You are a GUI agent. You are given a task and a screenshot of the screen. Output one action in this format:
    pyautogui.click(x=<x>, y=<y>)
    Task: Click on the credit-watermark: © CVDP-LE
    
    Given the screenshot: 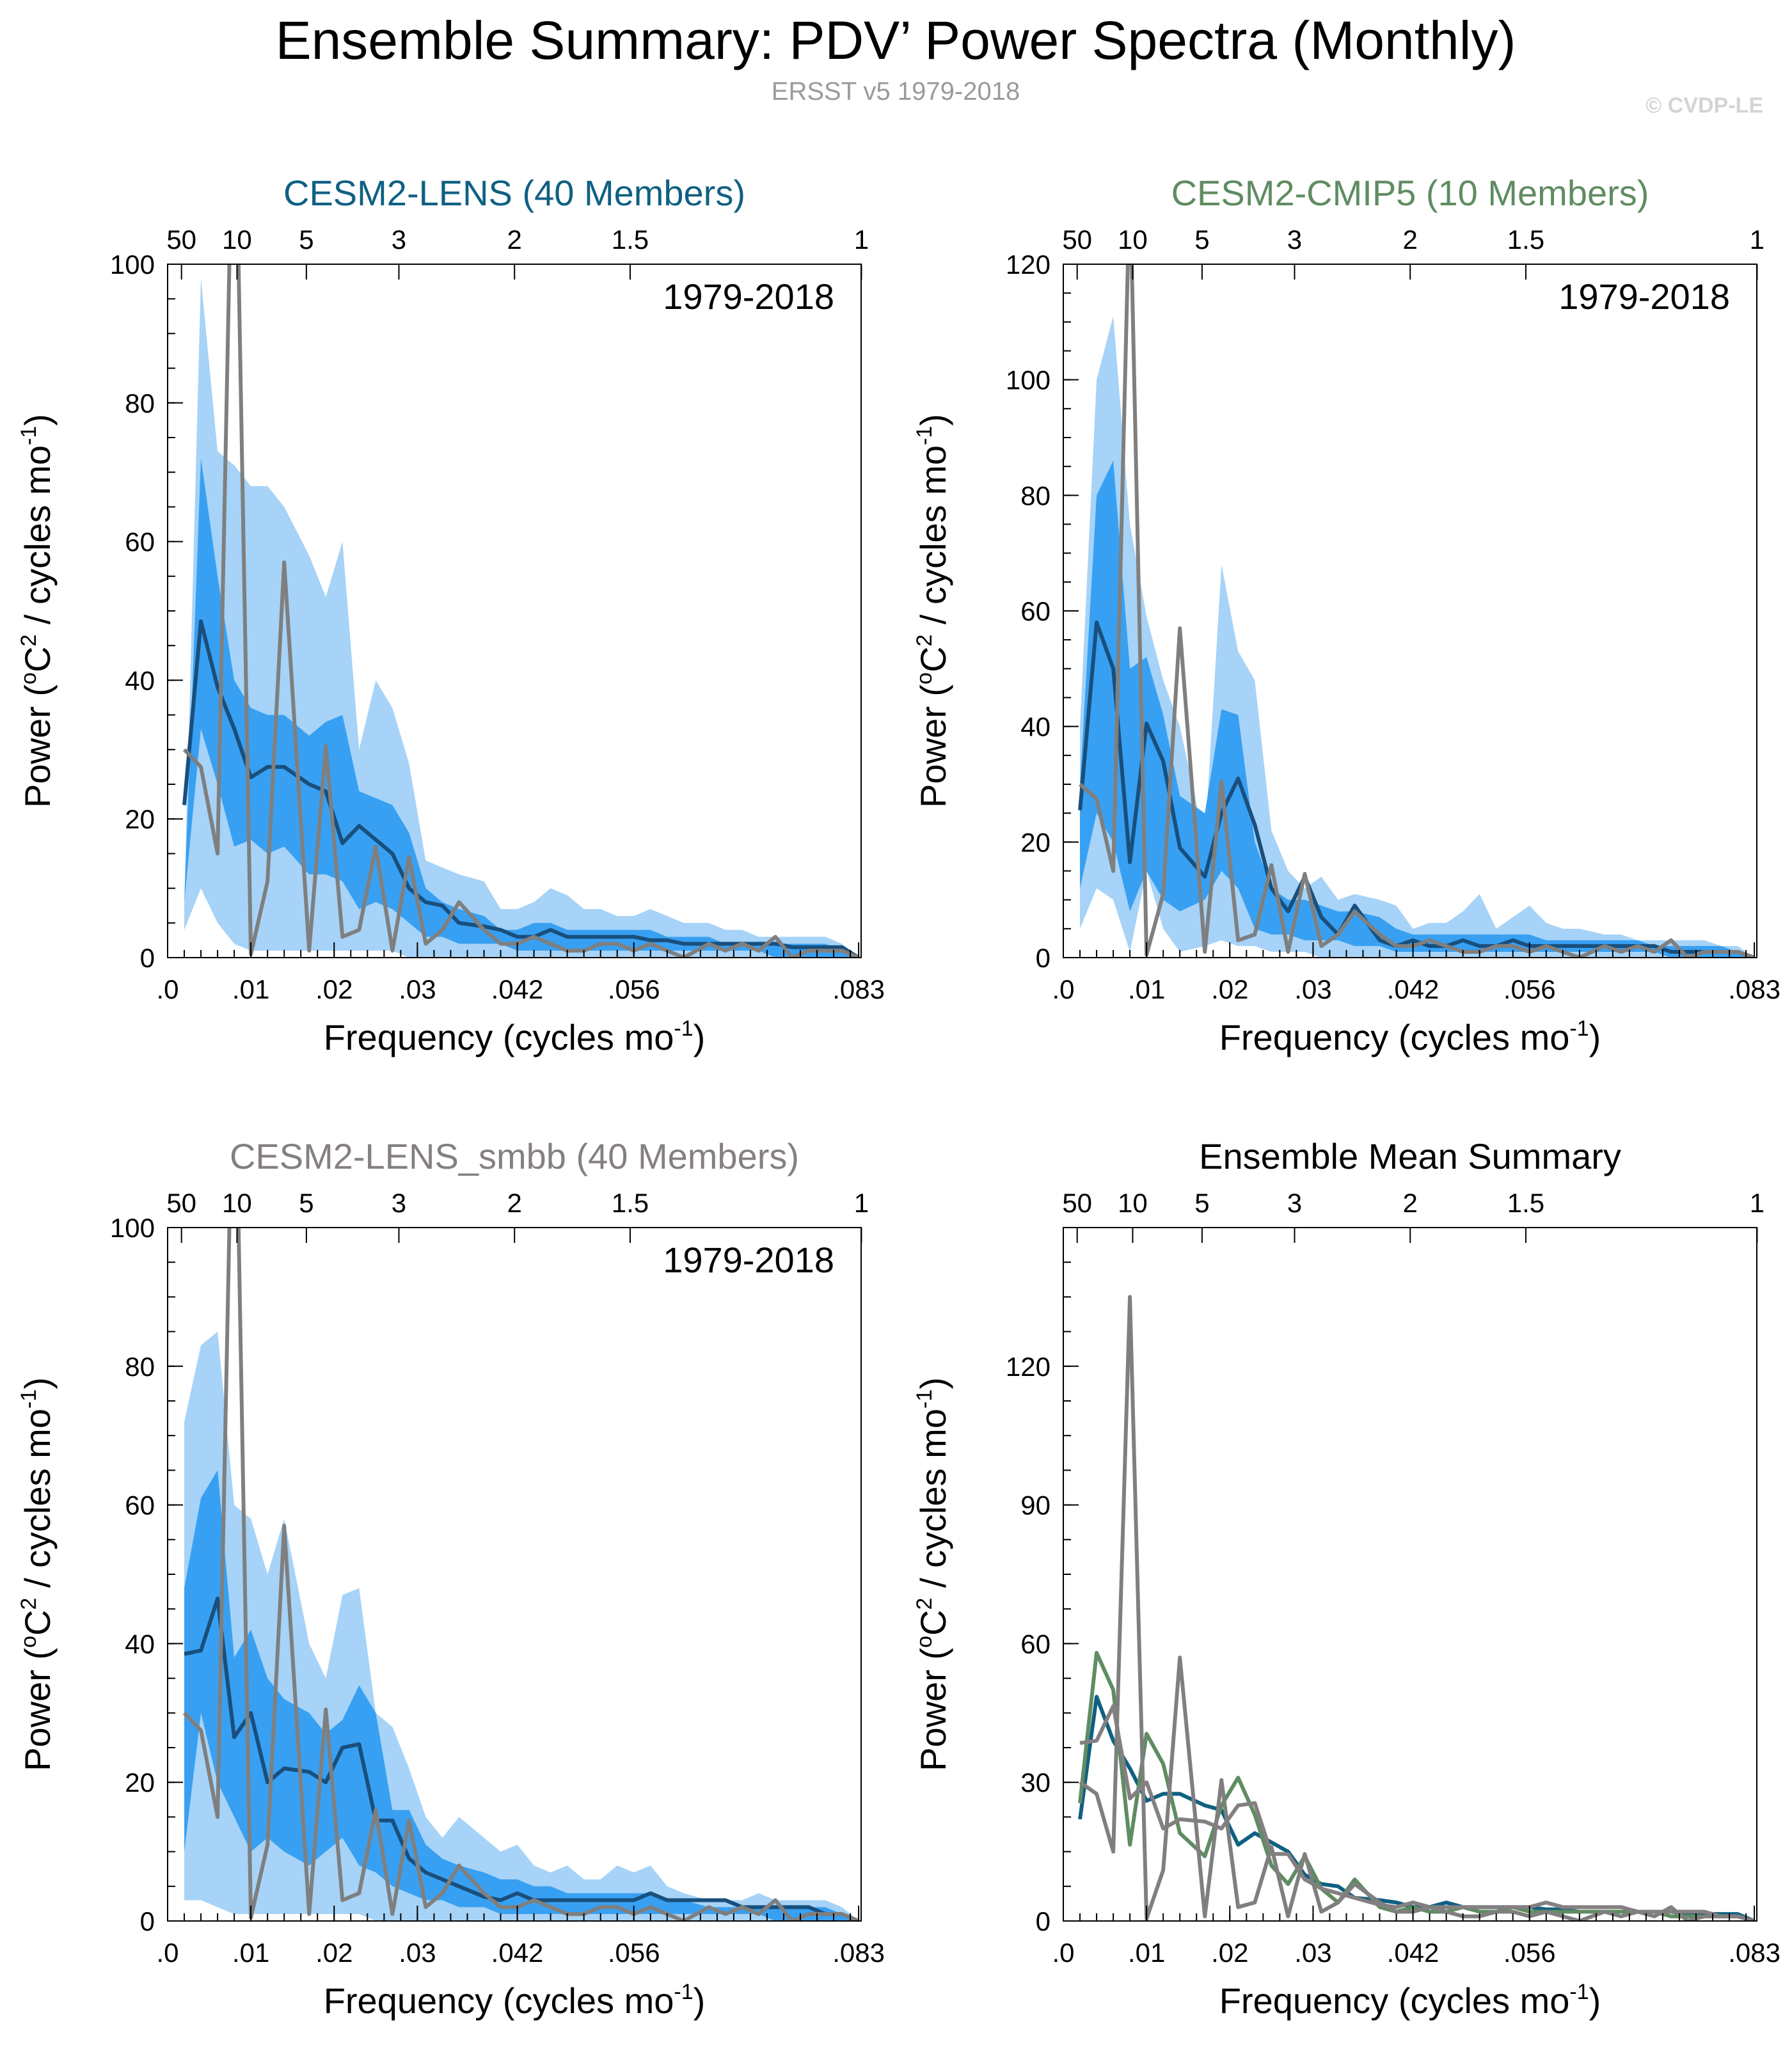 What is the action you would take?
    pyautogui.click(x=1704, y=105)
    